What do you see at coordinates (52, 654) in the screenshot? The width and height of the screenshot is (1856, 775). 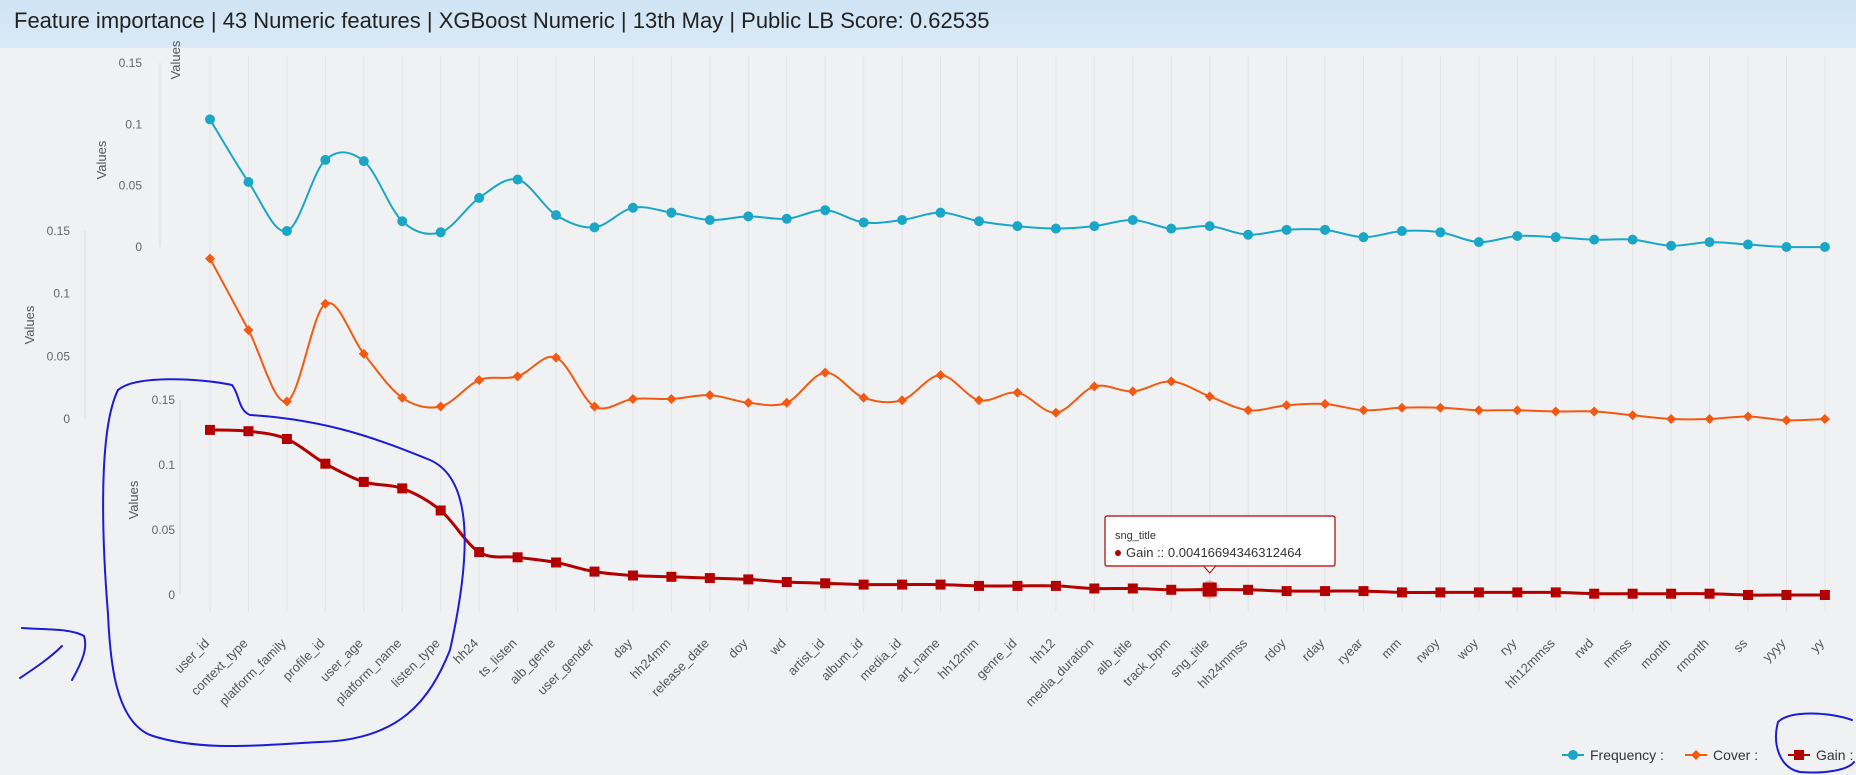 I see `annotation-arrow` at bounding box center [52, 654].